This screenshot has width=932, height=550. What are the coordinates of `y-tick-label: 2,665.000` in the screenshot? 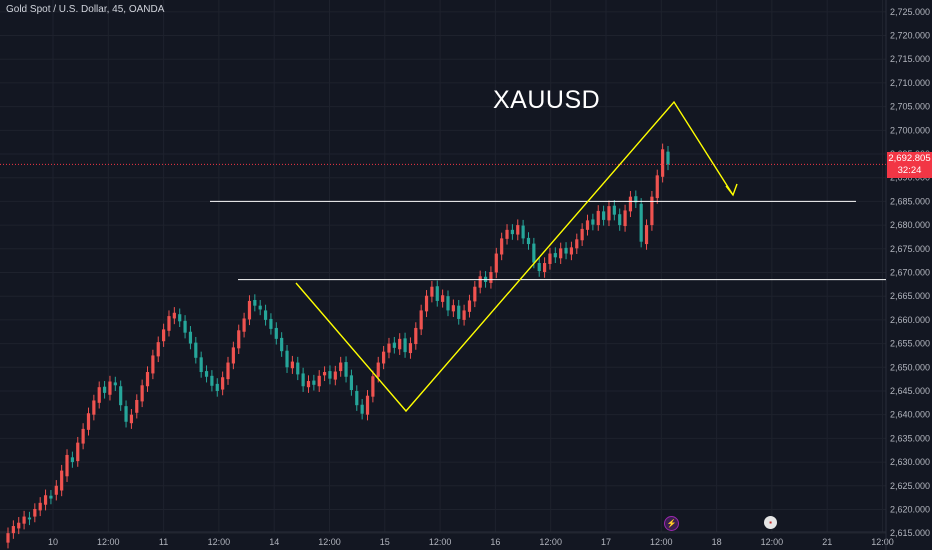 It's located at (910, 296).